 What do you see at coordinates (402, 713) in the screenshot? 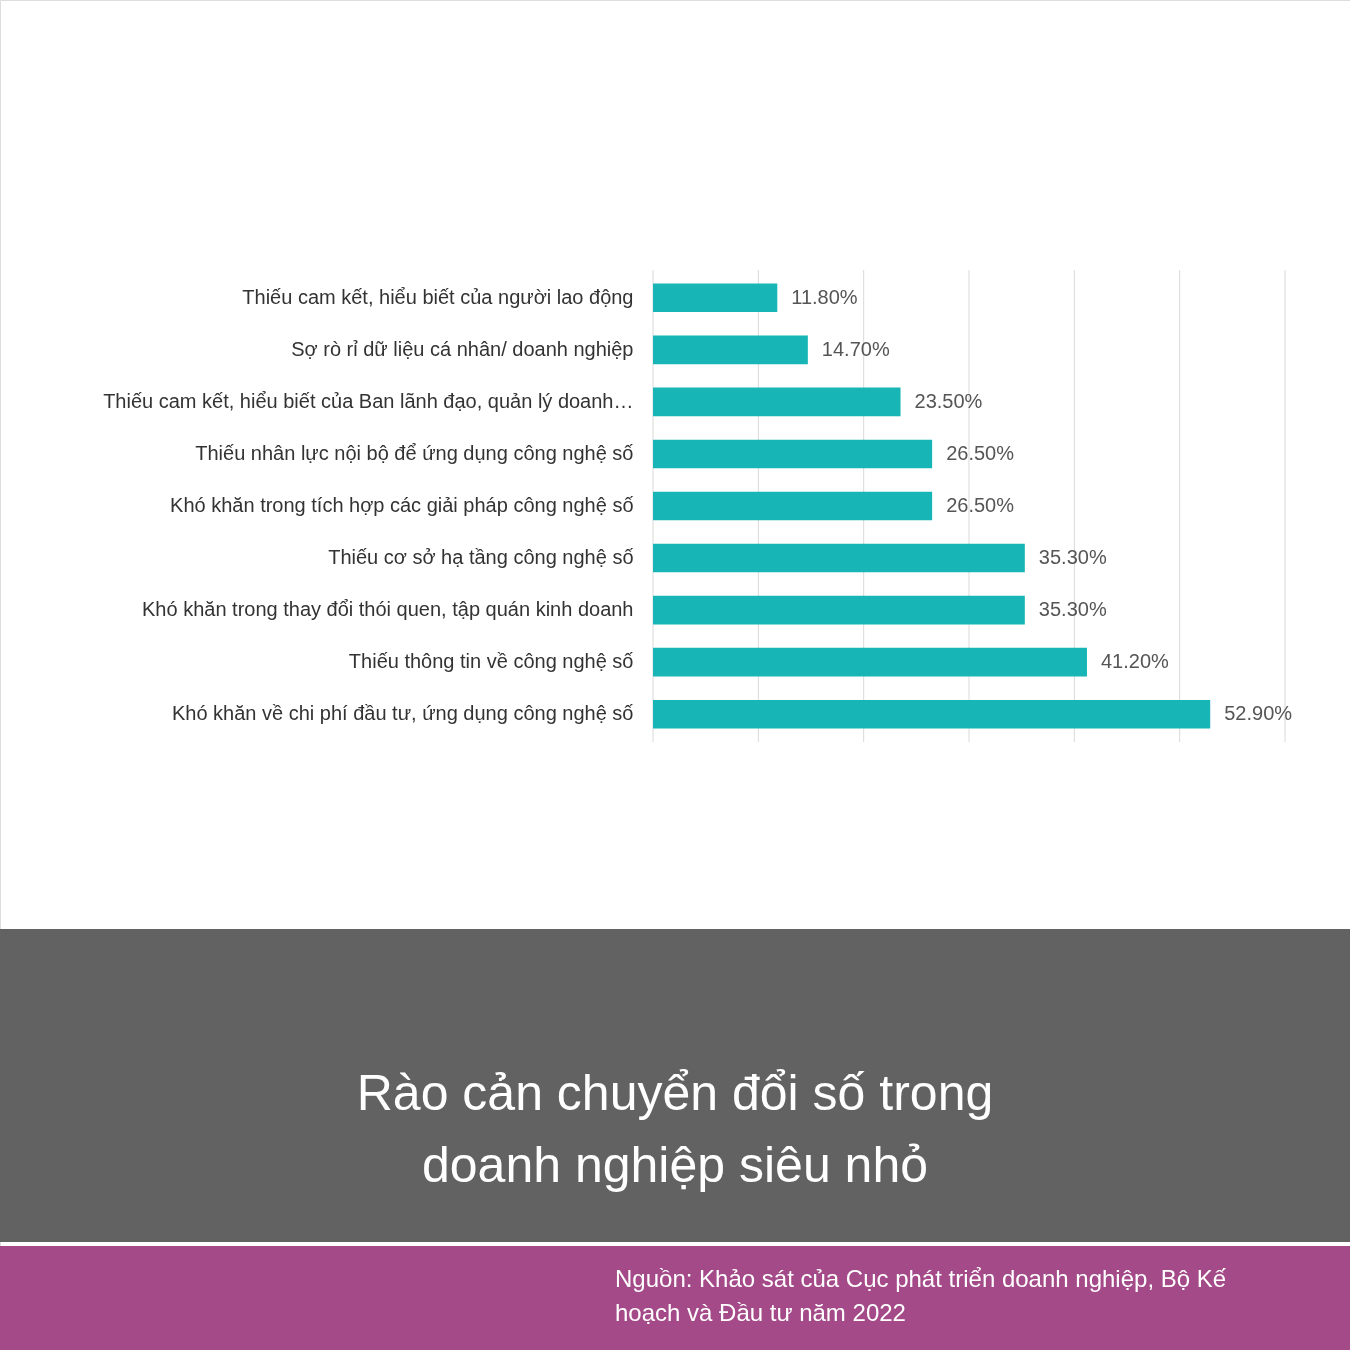
I see `y-tick-label: Khó khăn về chi phí đầu tư, ứng dụng công nghệ số` at bounding box center [402, 713].